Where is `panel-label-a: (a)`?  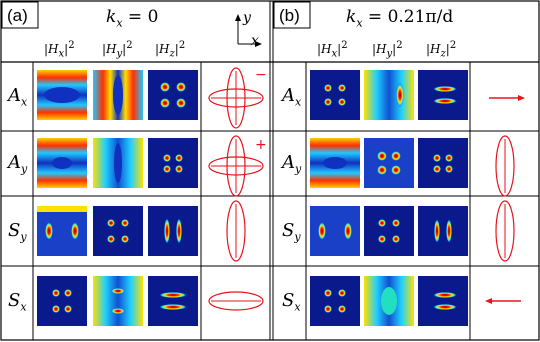 panel-label-a: (a) is located at coordinates (17, 15).